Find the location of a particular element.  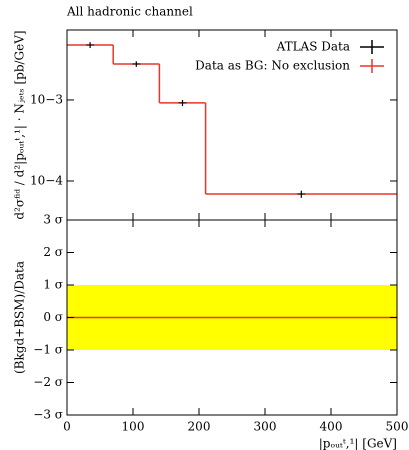

y-tick-label: 0 σ is located at coordinates (53, 317).